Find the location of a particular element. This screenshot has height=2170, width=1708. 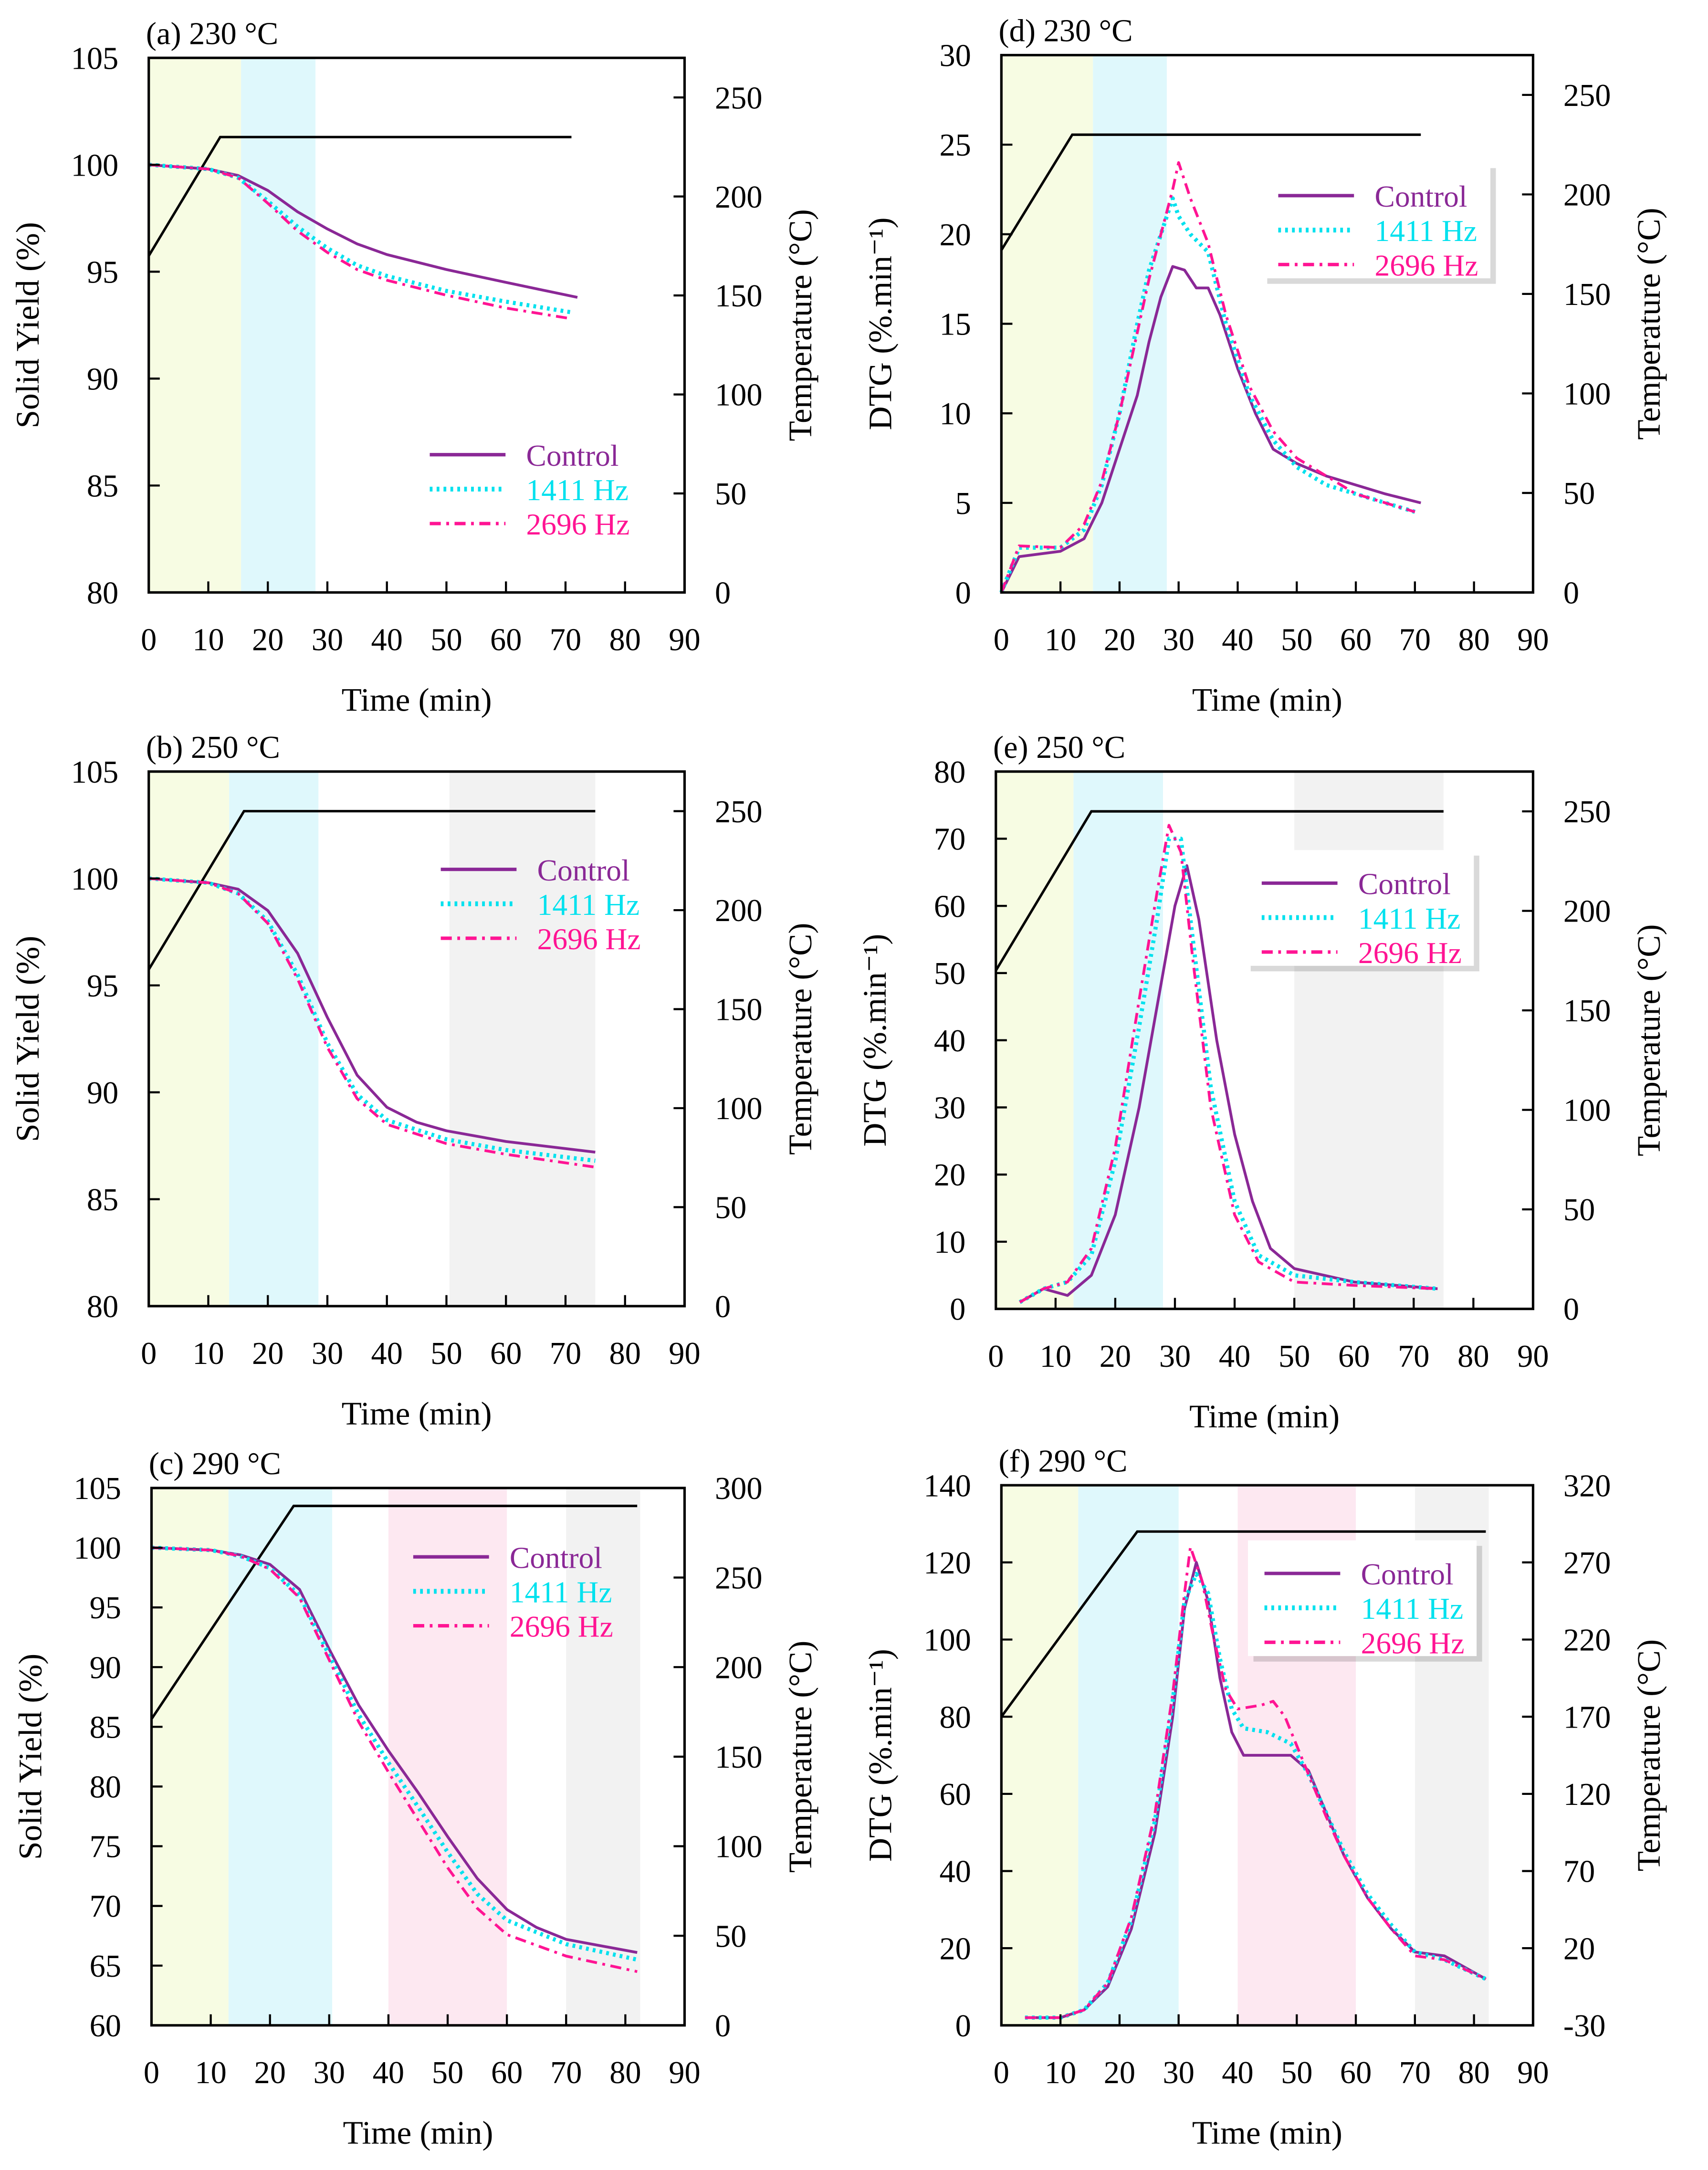

y2-tick-label: 320 is located at coordinates (1587, 1486).